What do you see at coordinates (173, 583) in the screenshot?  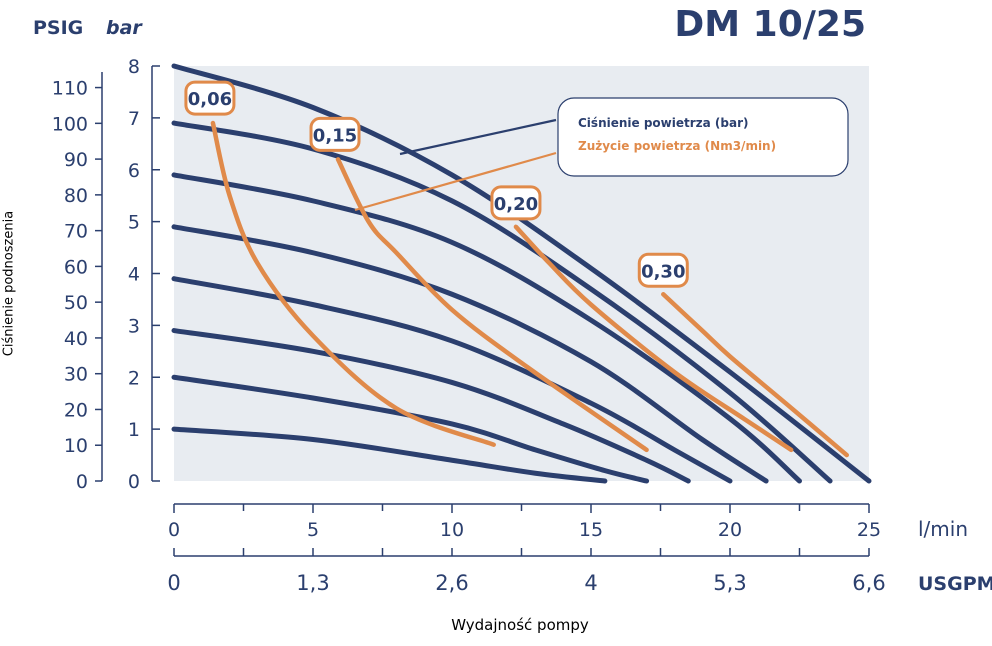 I see `tick-label-usgpm-0: 0` at bounding box center [173, 583].